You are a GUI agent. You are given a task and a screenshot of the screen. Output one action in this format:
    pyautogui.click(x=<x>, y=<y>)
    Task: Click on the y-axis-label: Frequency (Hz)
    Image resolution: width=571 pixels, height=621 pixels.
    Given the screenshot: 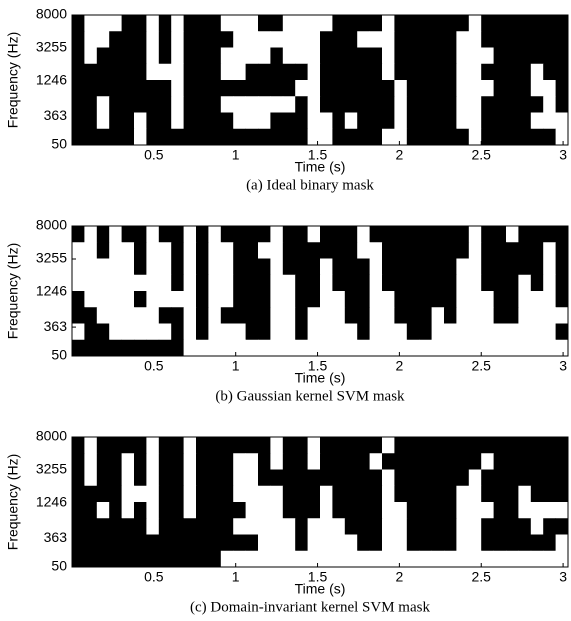 What is the action you would take?
    pyautogui.click(x=13, y=502)
    